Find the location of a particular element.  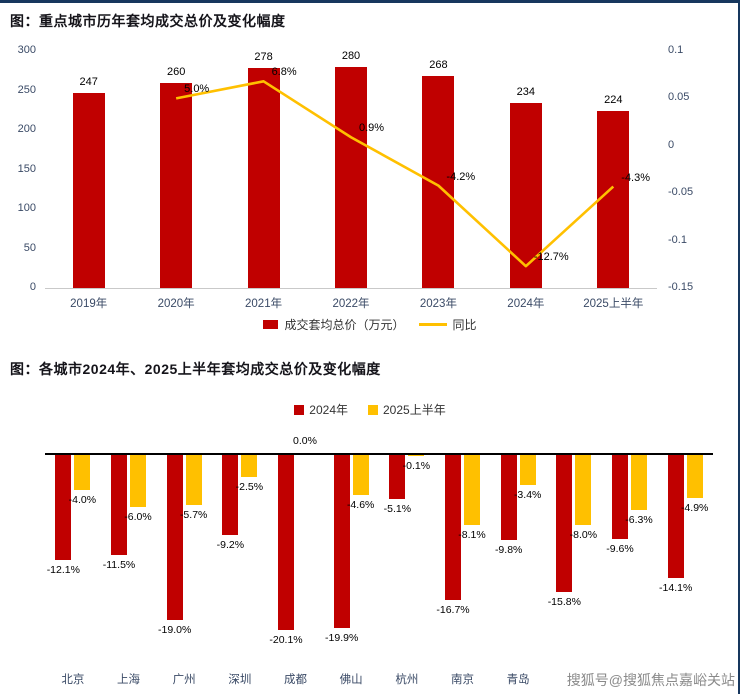

chart2-bar-2025-value: -8.0% is located at coordinates (583, 534).